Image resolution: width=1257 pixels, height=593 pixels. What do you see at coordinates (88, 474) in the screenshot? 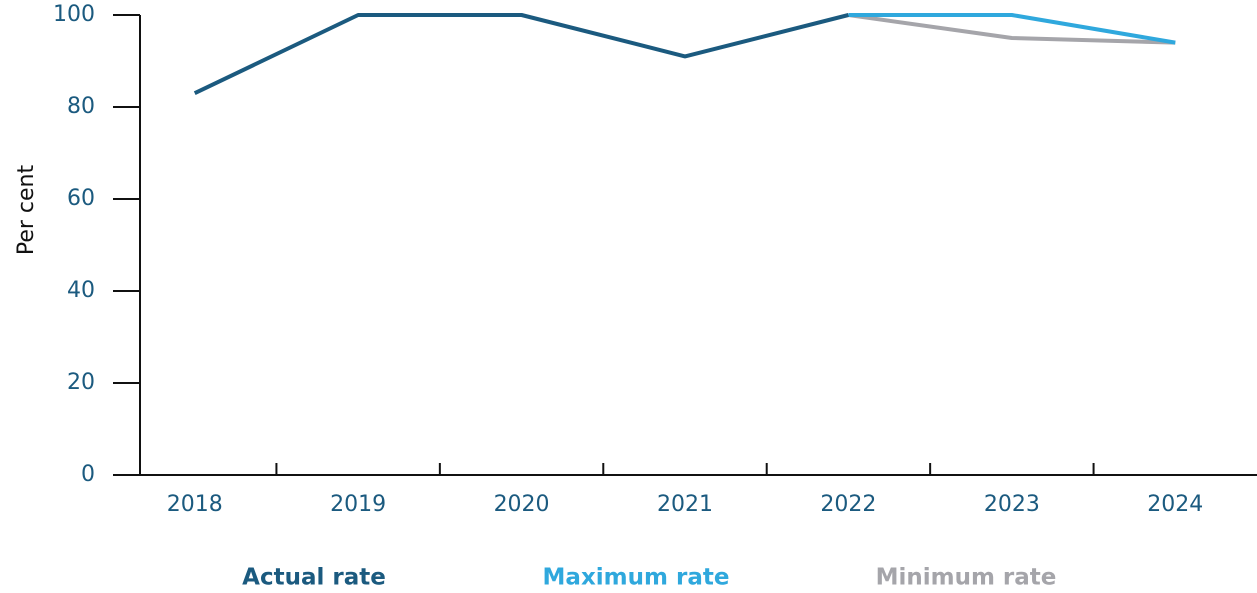
I see `y-tick-label: 0` at bounding box center [88, 474].